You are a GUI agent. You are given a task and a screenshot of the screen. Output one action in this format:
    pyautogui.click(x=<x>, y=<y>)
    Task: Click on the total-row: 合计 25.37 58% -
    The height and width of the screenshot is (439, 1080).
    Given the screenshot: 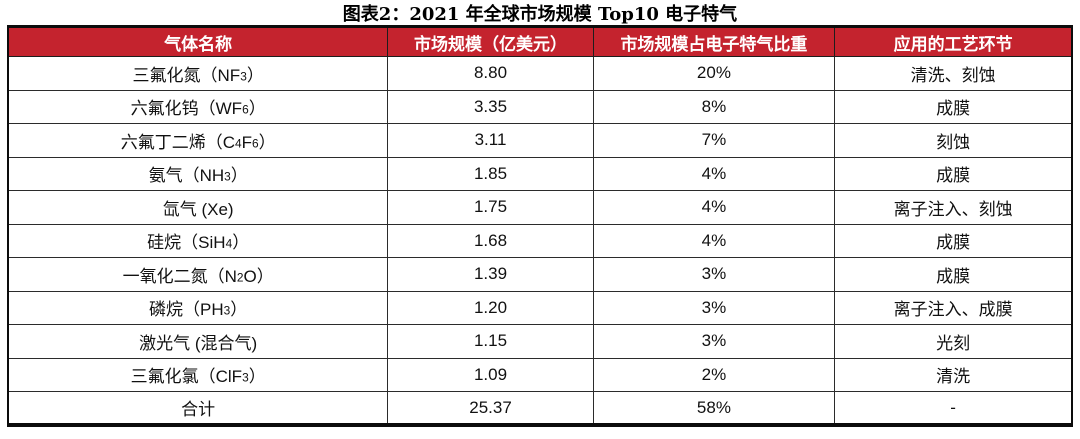 What is the action you would take?
    pyautogui.click(x=540, y=408)
    